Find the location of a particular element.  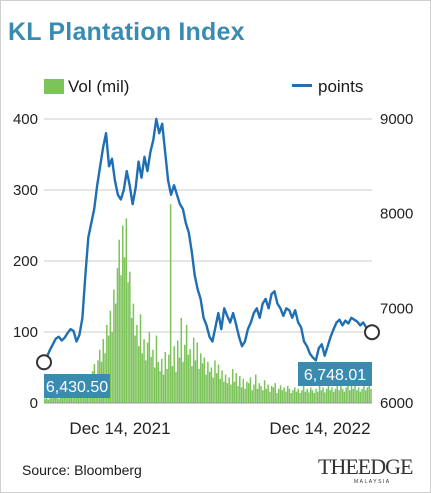

the-edge-logo: THEEDGE MALAYSIA is located at coordinates (366, 469).